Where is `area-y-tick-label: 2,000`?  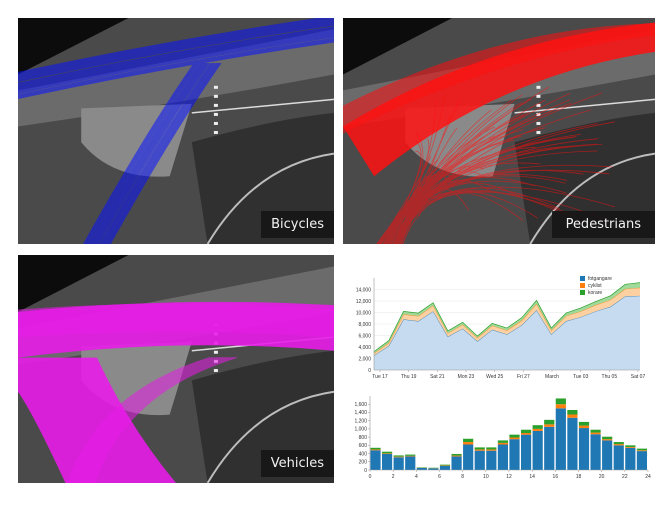 area-y-tick-label: 2,000 is located at coordinates (364, 359).